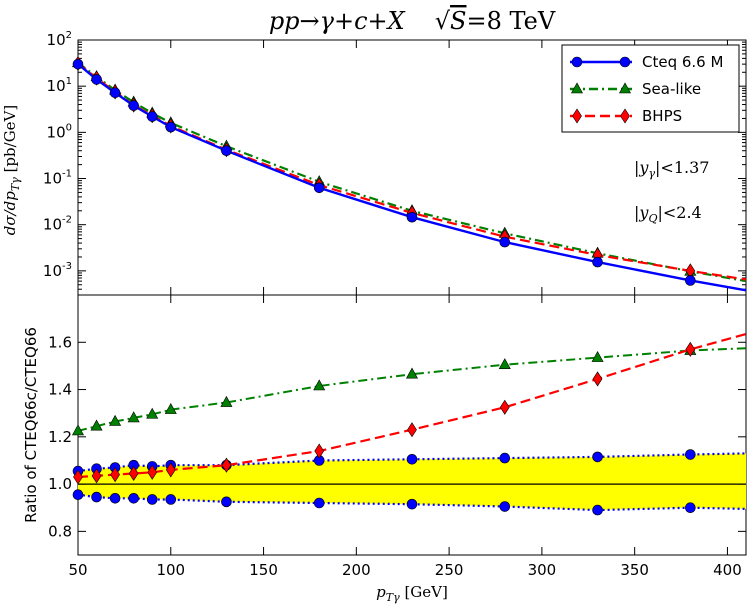  I want to click on bottom-y-tick-label: 1.4, so click(60, 390).